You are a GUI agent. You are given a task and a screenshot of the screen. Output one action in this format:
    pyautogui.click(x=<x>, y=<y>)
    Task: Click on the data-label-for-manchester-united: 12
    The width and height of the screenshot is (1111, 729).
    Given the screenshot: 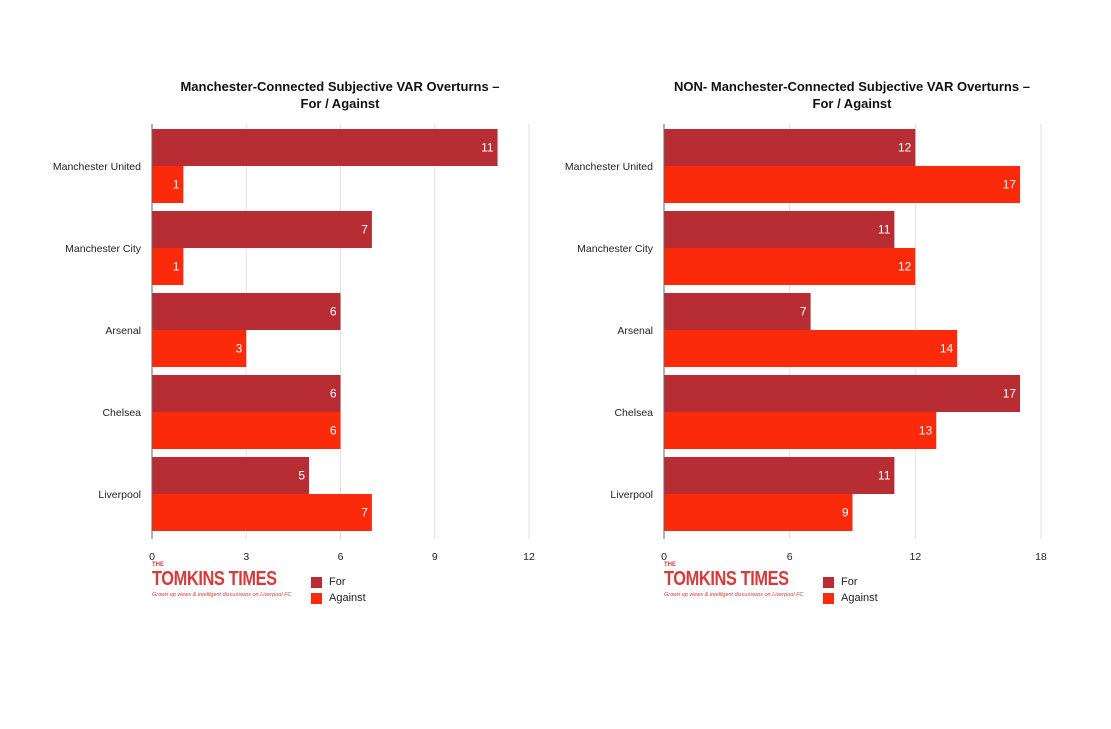 What is the action you would take?
    pyautogui.click(x=905, y=148)
    